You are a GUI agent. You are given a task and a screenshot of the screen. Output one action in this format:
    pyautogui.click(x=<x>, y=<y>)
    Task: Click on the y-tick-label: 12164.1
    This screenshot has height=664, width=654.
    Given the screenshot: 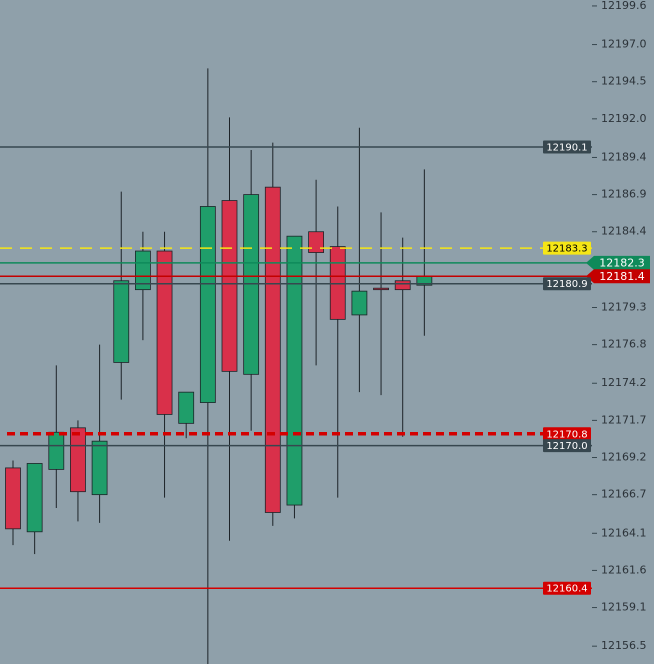 What is the action you would take?
    pyautogui.click(x=624, y=532)
    